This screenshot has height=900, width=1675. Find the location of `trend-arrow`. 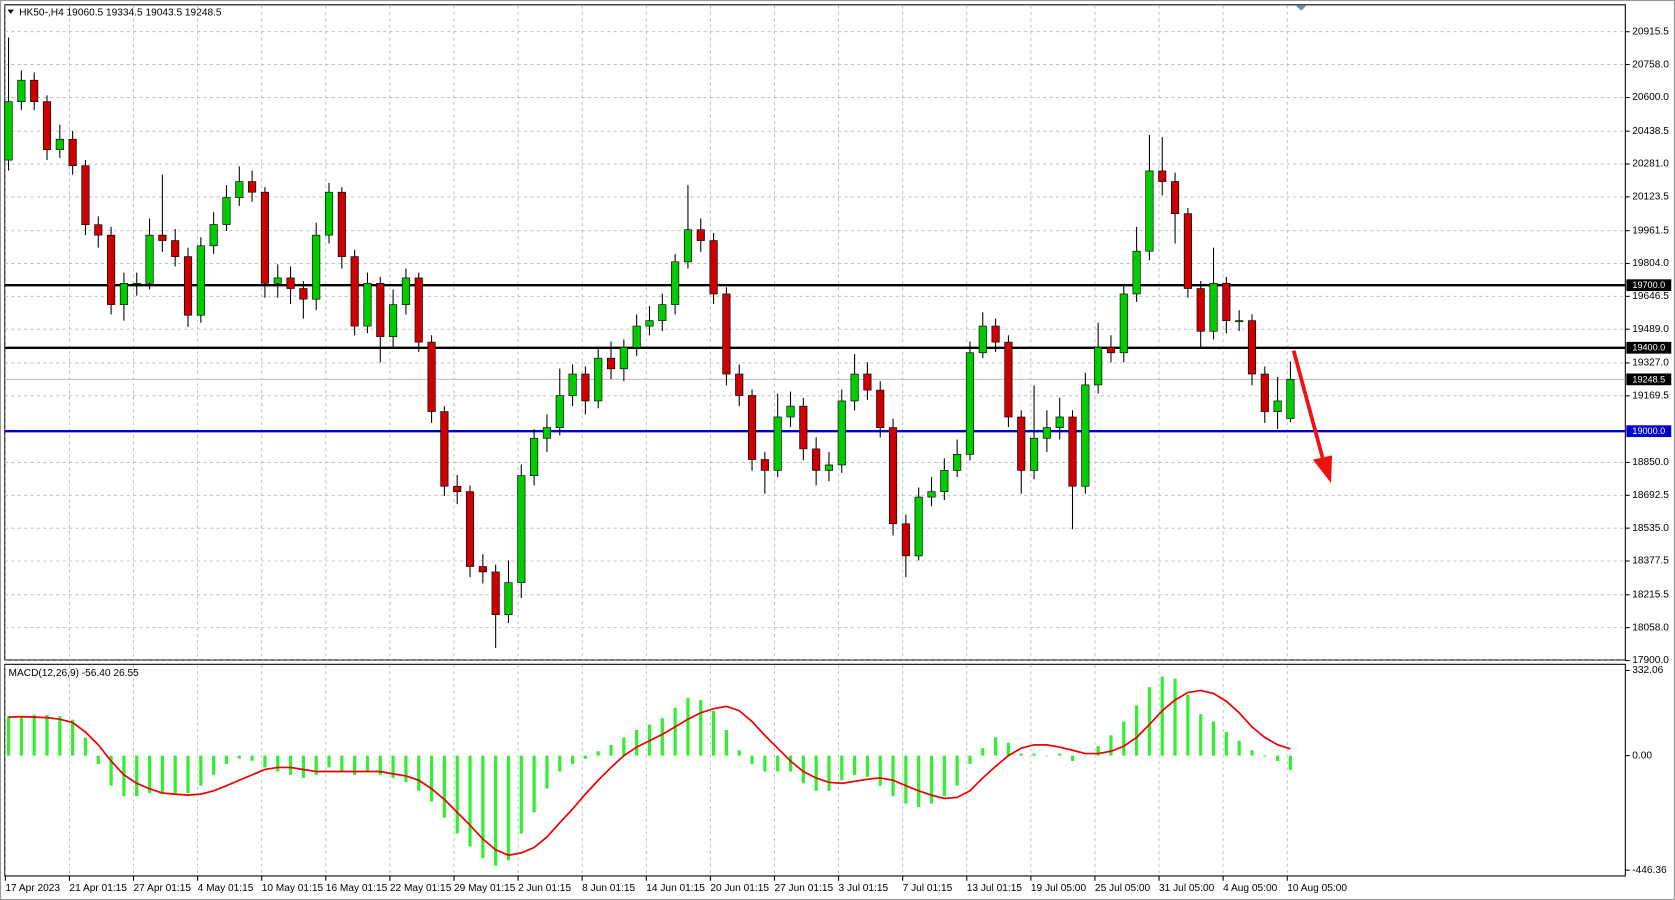

trend-arrow is located at coordinates (1308, 404).